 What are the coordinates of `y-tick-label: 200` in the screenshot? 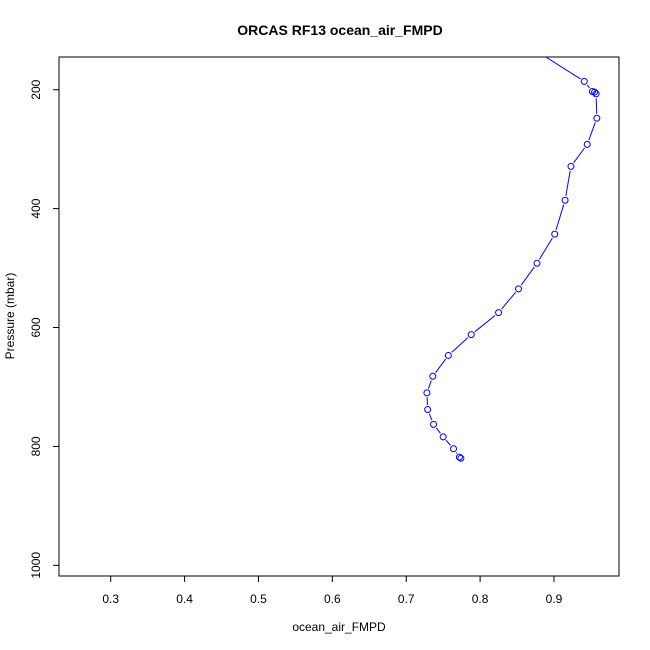 It's located at (36, 89).